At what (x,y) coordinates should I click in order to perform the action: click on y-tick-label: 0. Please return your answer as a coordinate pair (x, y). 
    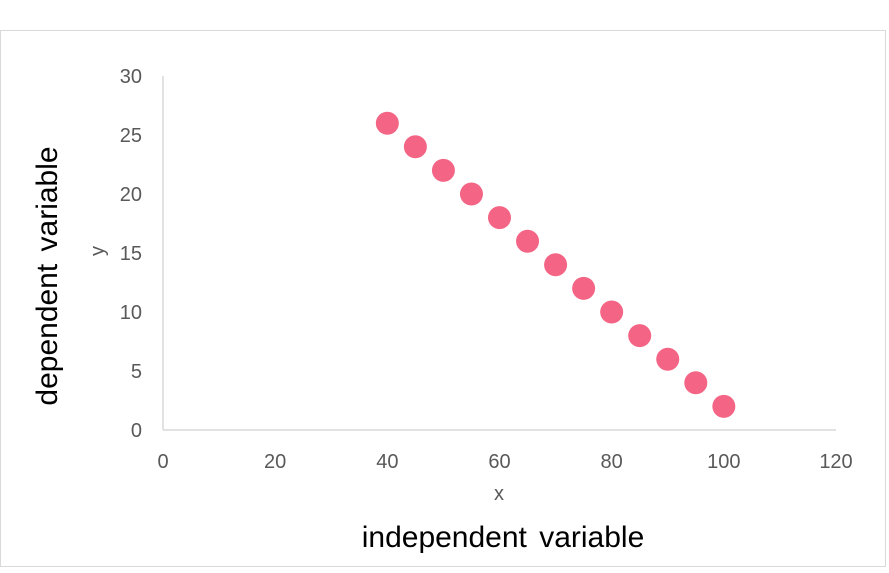
    Looking at the image, I should click on (136, 431).